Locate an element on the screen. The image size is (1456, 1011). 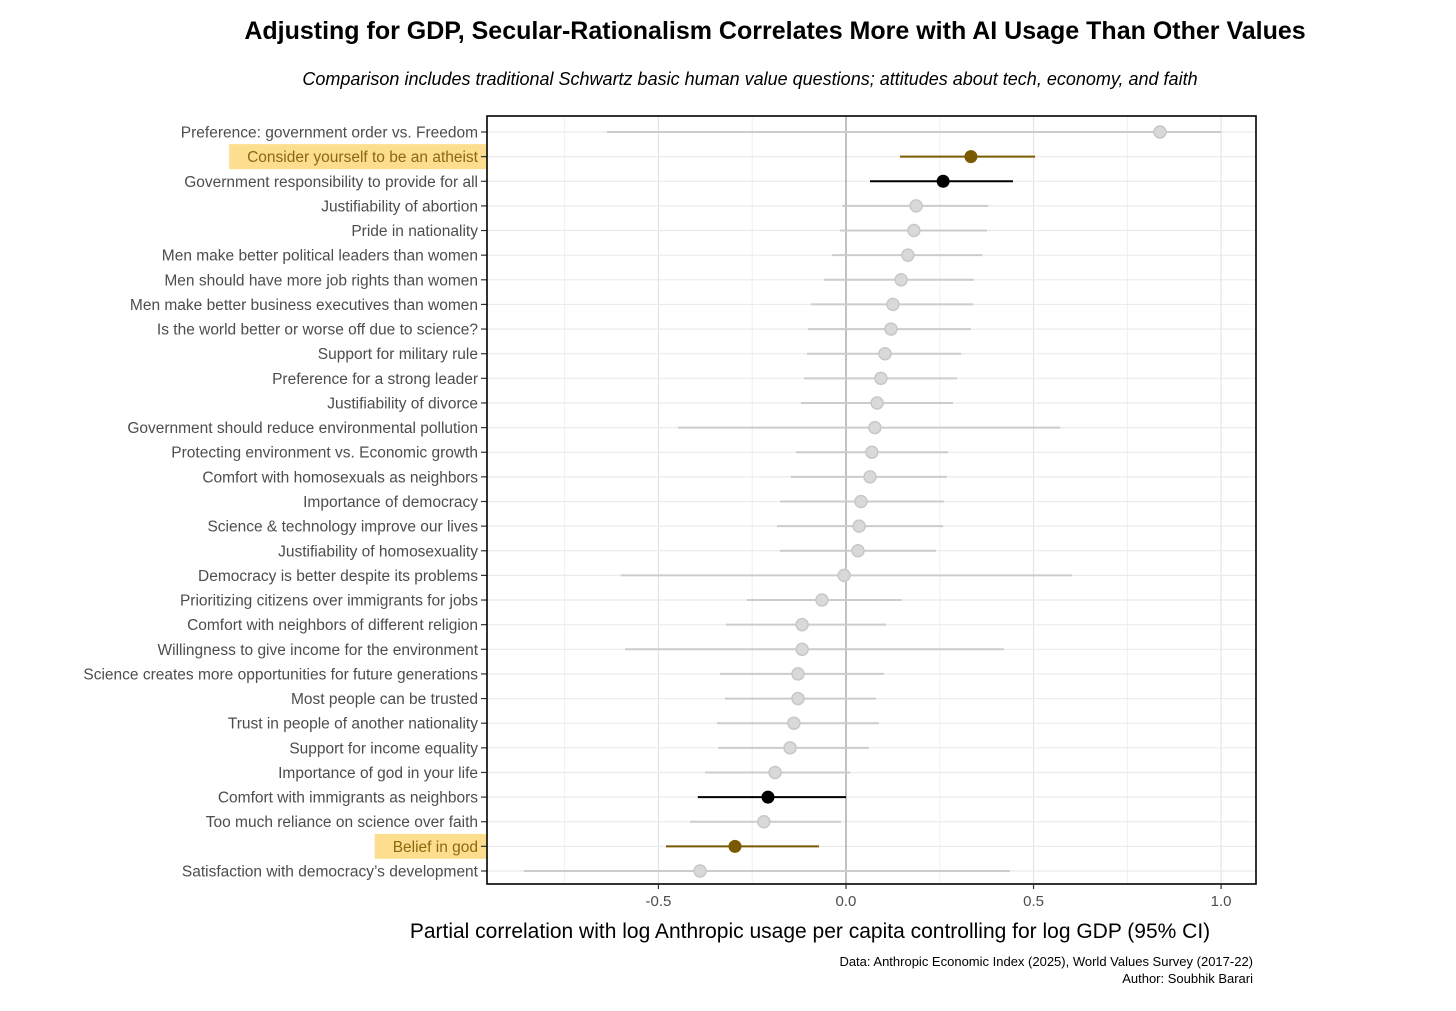
row-label: Preference for a strong leader is located at coordinates (375, 379).